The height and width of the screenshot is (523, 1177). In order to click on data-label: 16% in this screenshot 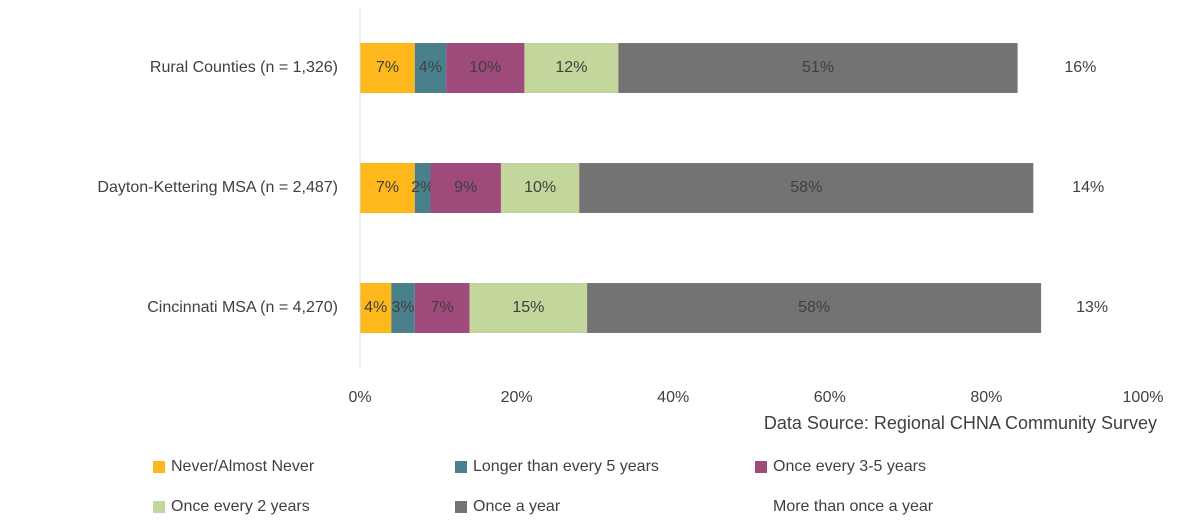, I will do `click(1080, 67)`.